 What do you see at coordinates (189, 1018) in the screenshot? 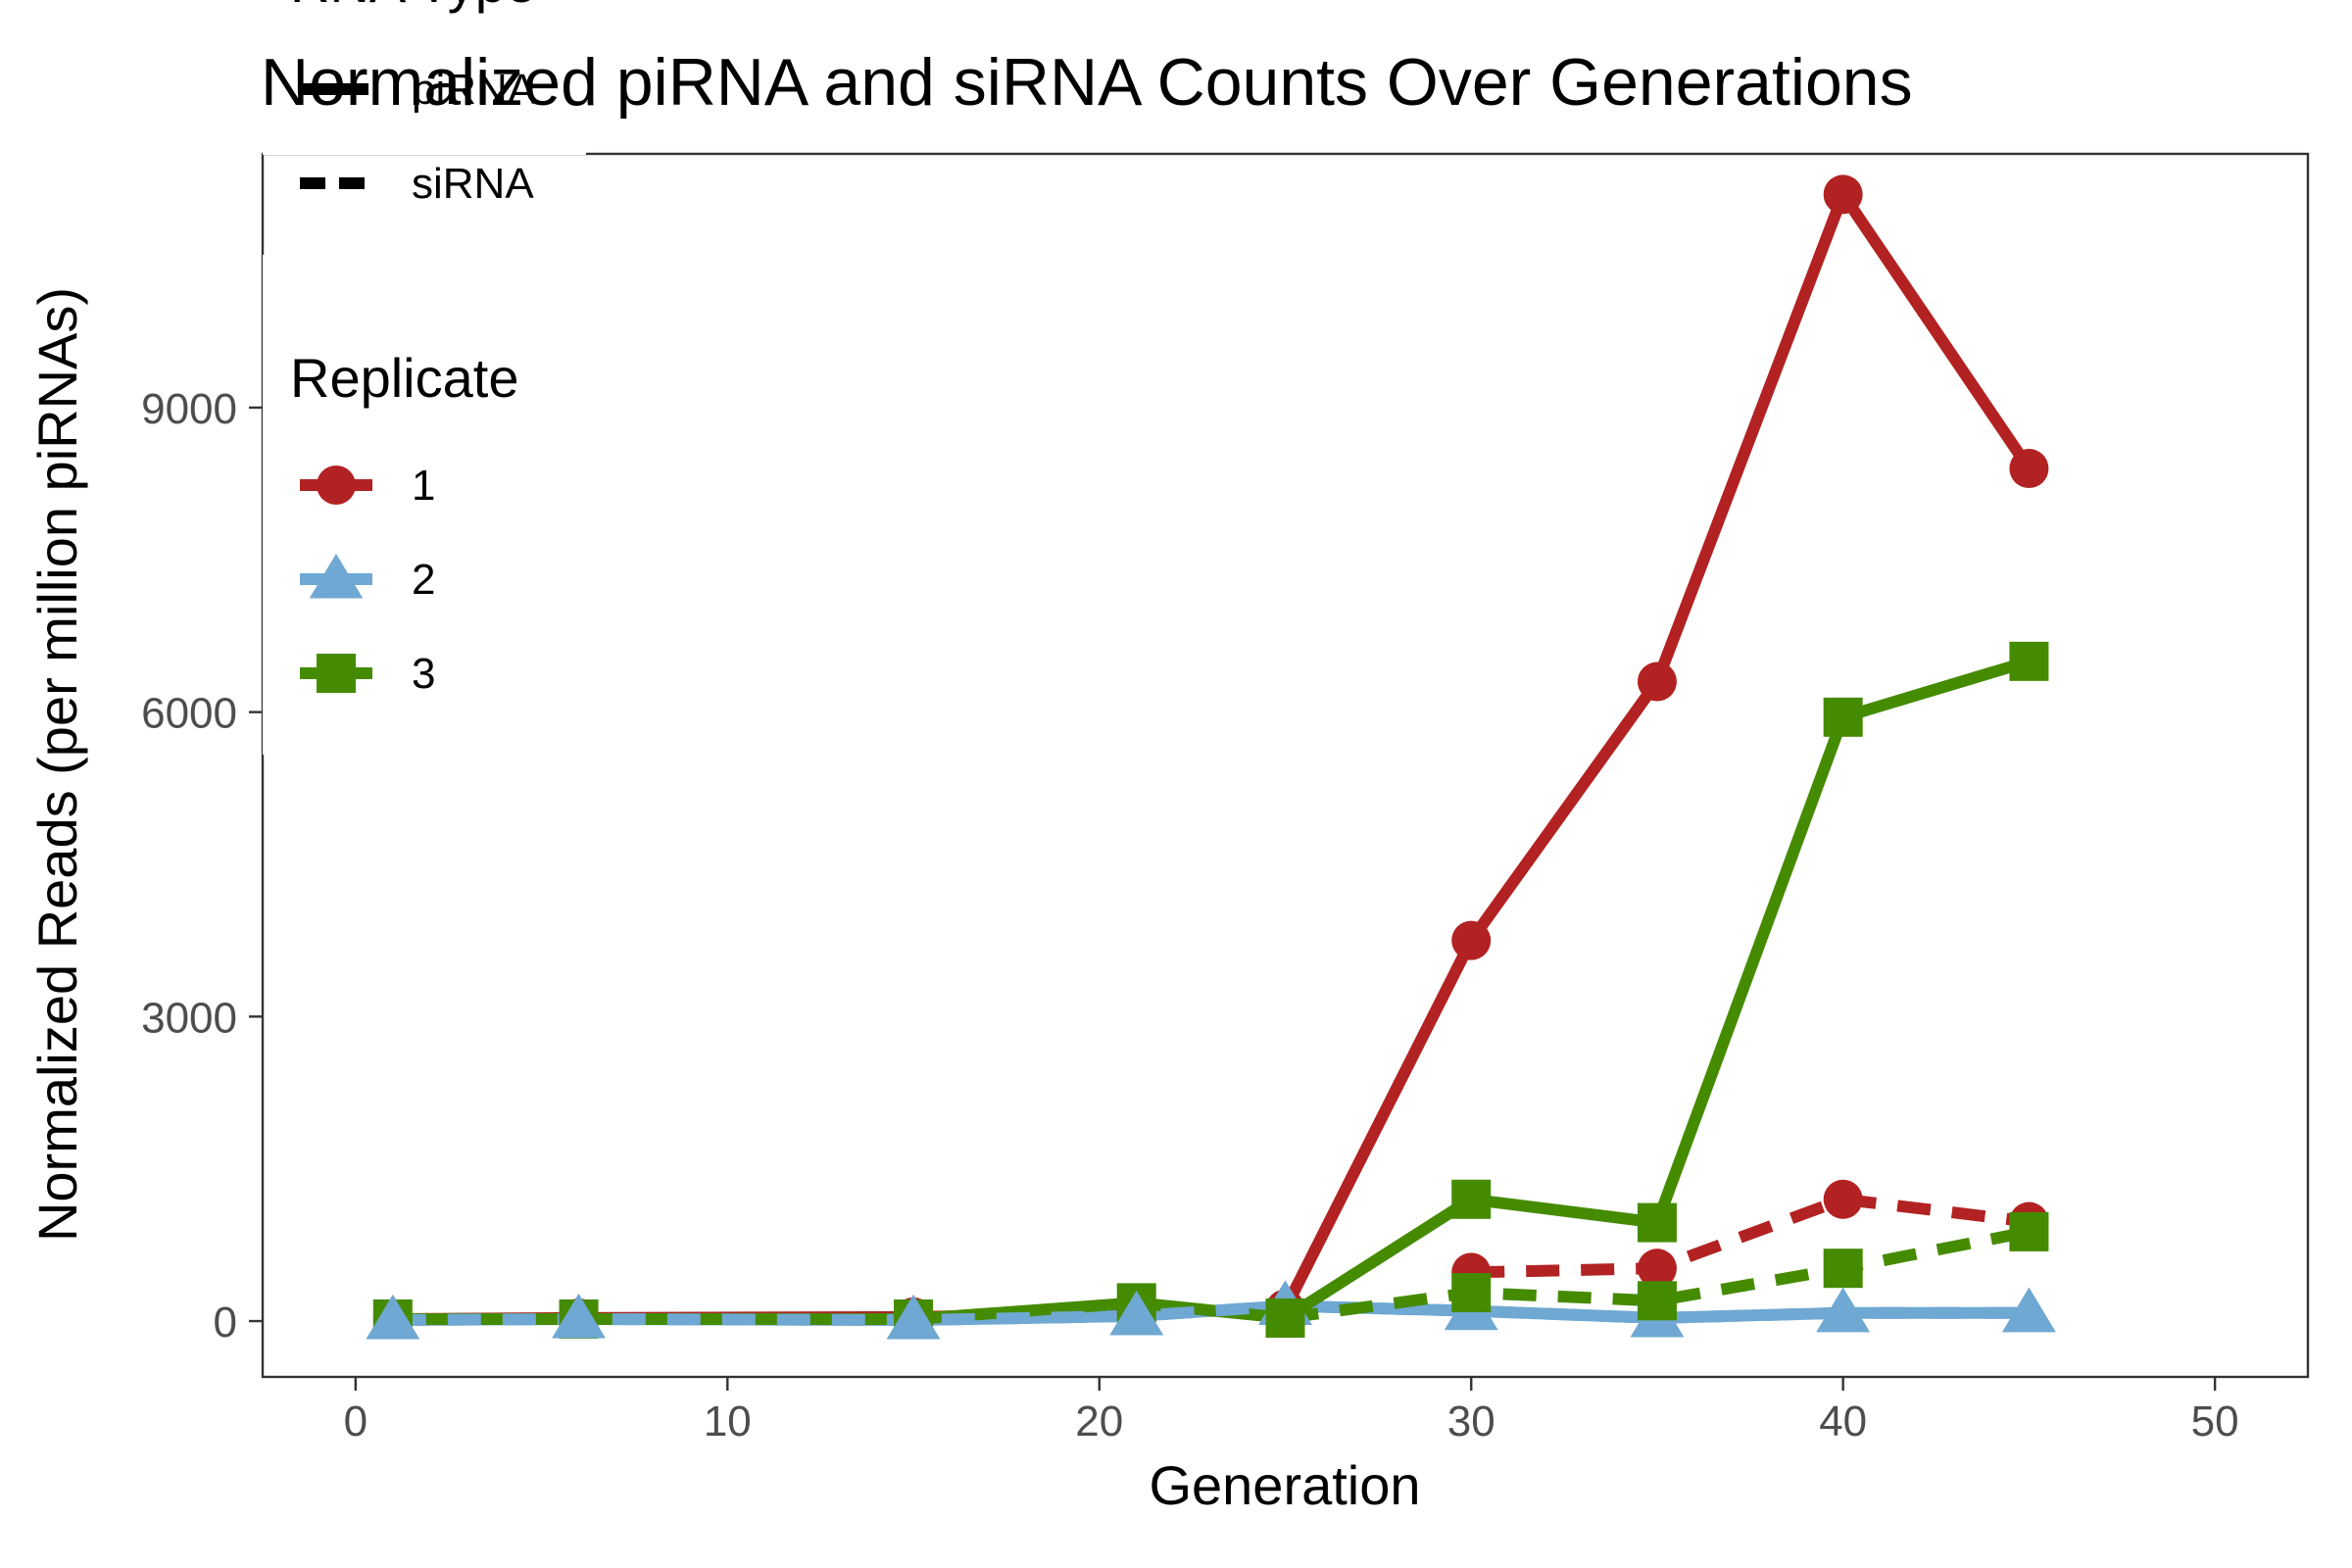
I see `y-tick-label: 3000` at bounding box center [189, 1018].